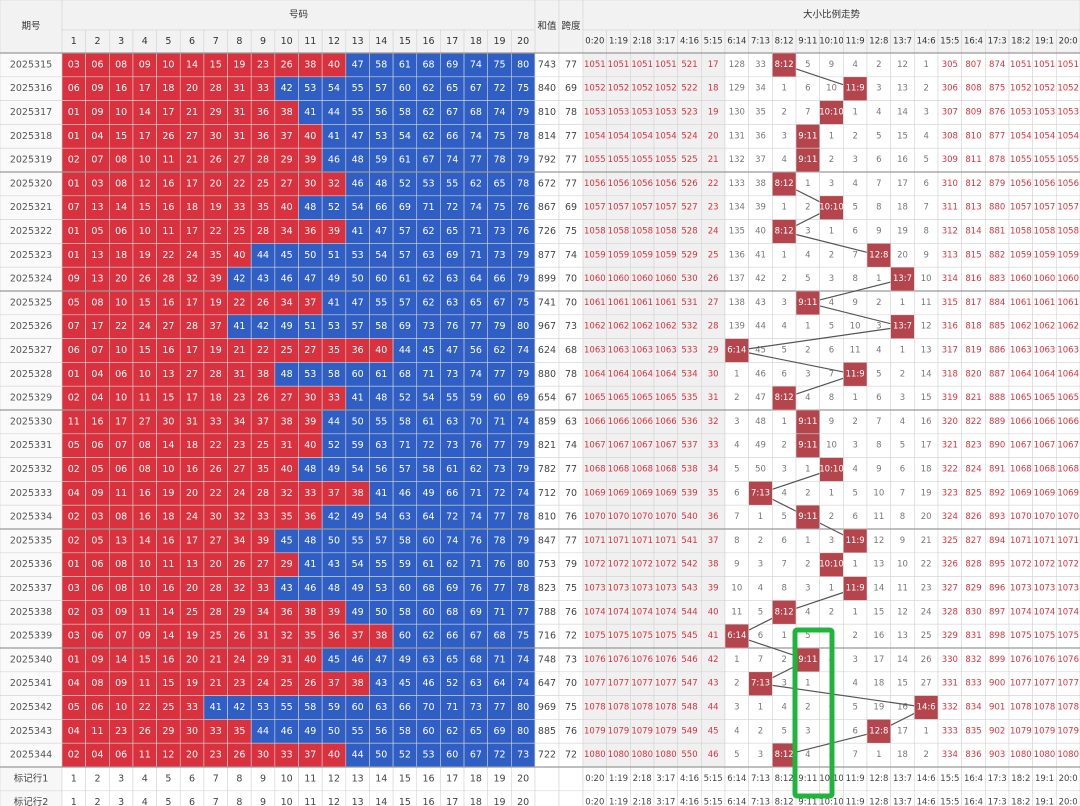 The width and height of the screenshot is (1080, 806). Describe the element at coordinates (855, 42) in the screenshot. I see `trend-column: 11:9` at that location.